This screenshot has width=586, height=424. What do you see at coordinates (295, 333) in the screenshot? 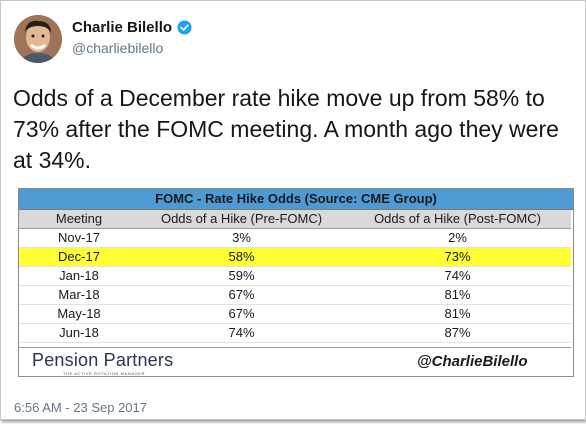
I see `table-row: Jun-18 74% 87%` at bounding box center [295, 333].